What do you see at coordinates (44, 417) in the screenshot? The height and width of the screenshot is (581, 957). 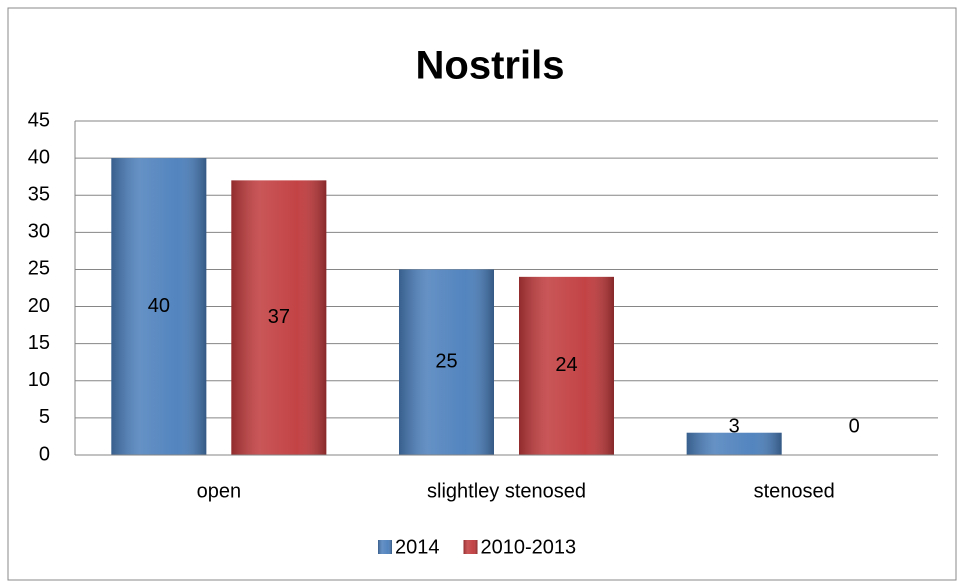 I see `y-tick-label: 5` at bounding box center [44, 417].